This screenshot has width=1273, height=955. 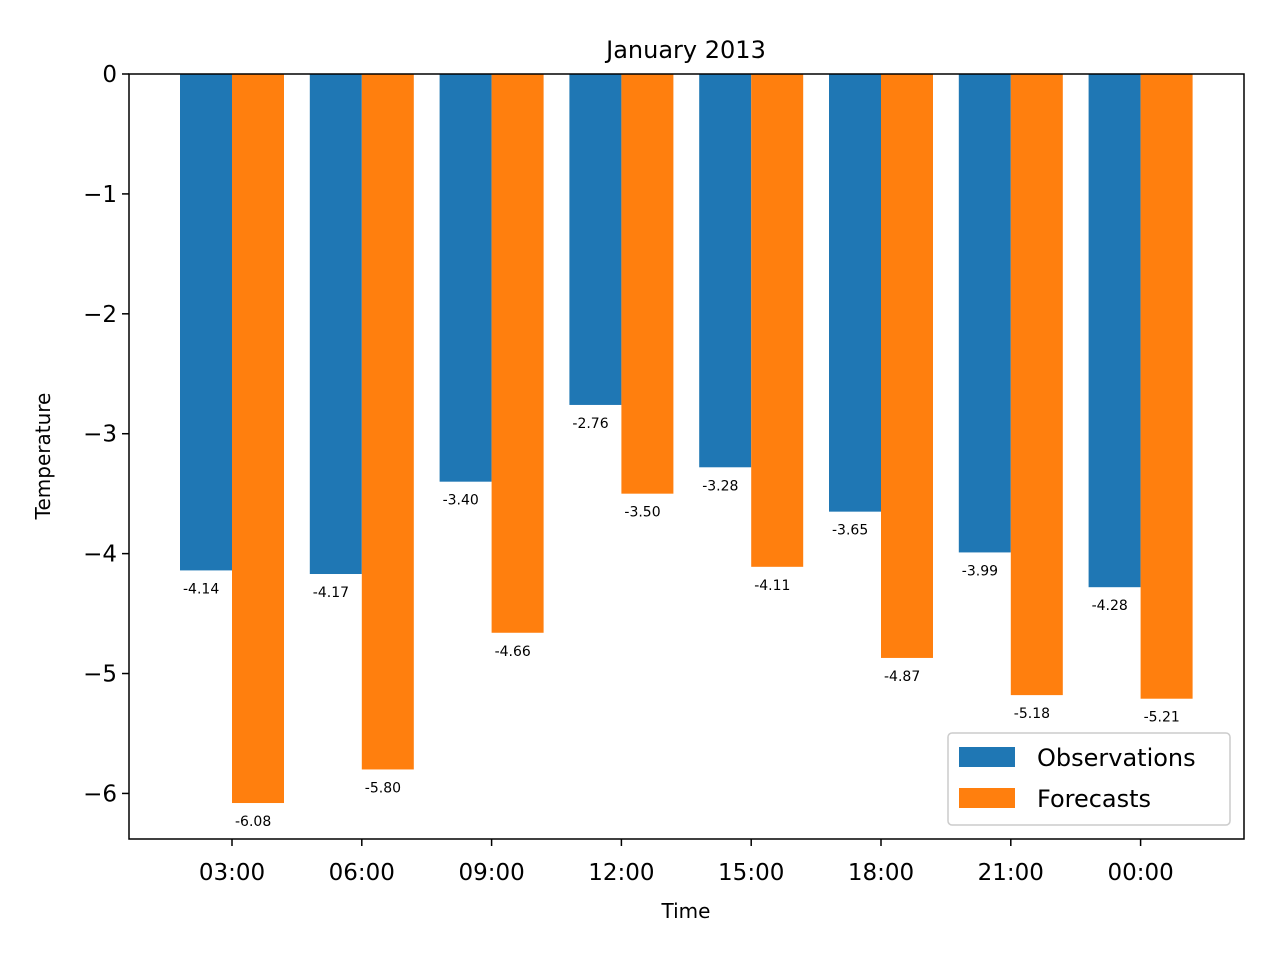 What do you see at coordinates (43, 457) in the screenshot?
I see `y-axis-label: Temperature` at bounding box center [43, 457].